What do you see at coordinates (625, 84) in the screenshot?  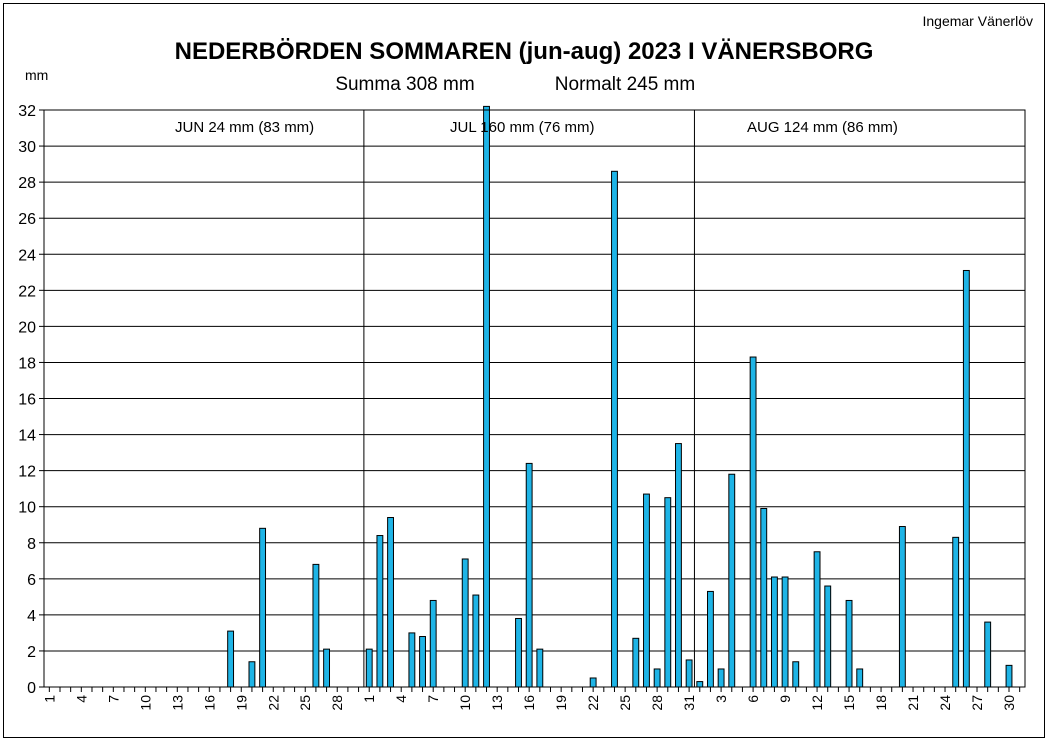 I see `subtitle-normal: Normalt 245 mm` at bounding box center [625, 84].